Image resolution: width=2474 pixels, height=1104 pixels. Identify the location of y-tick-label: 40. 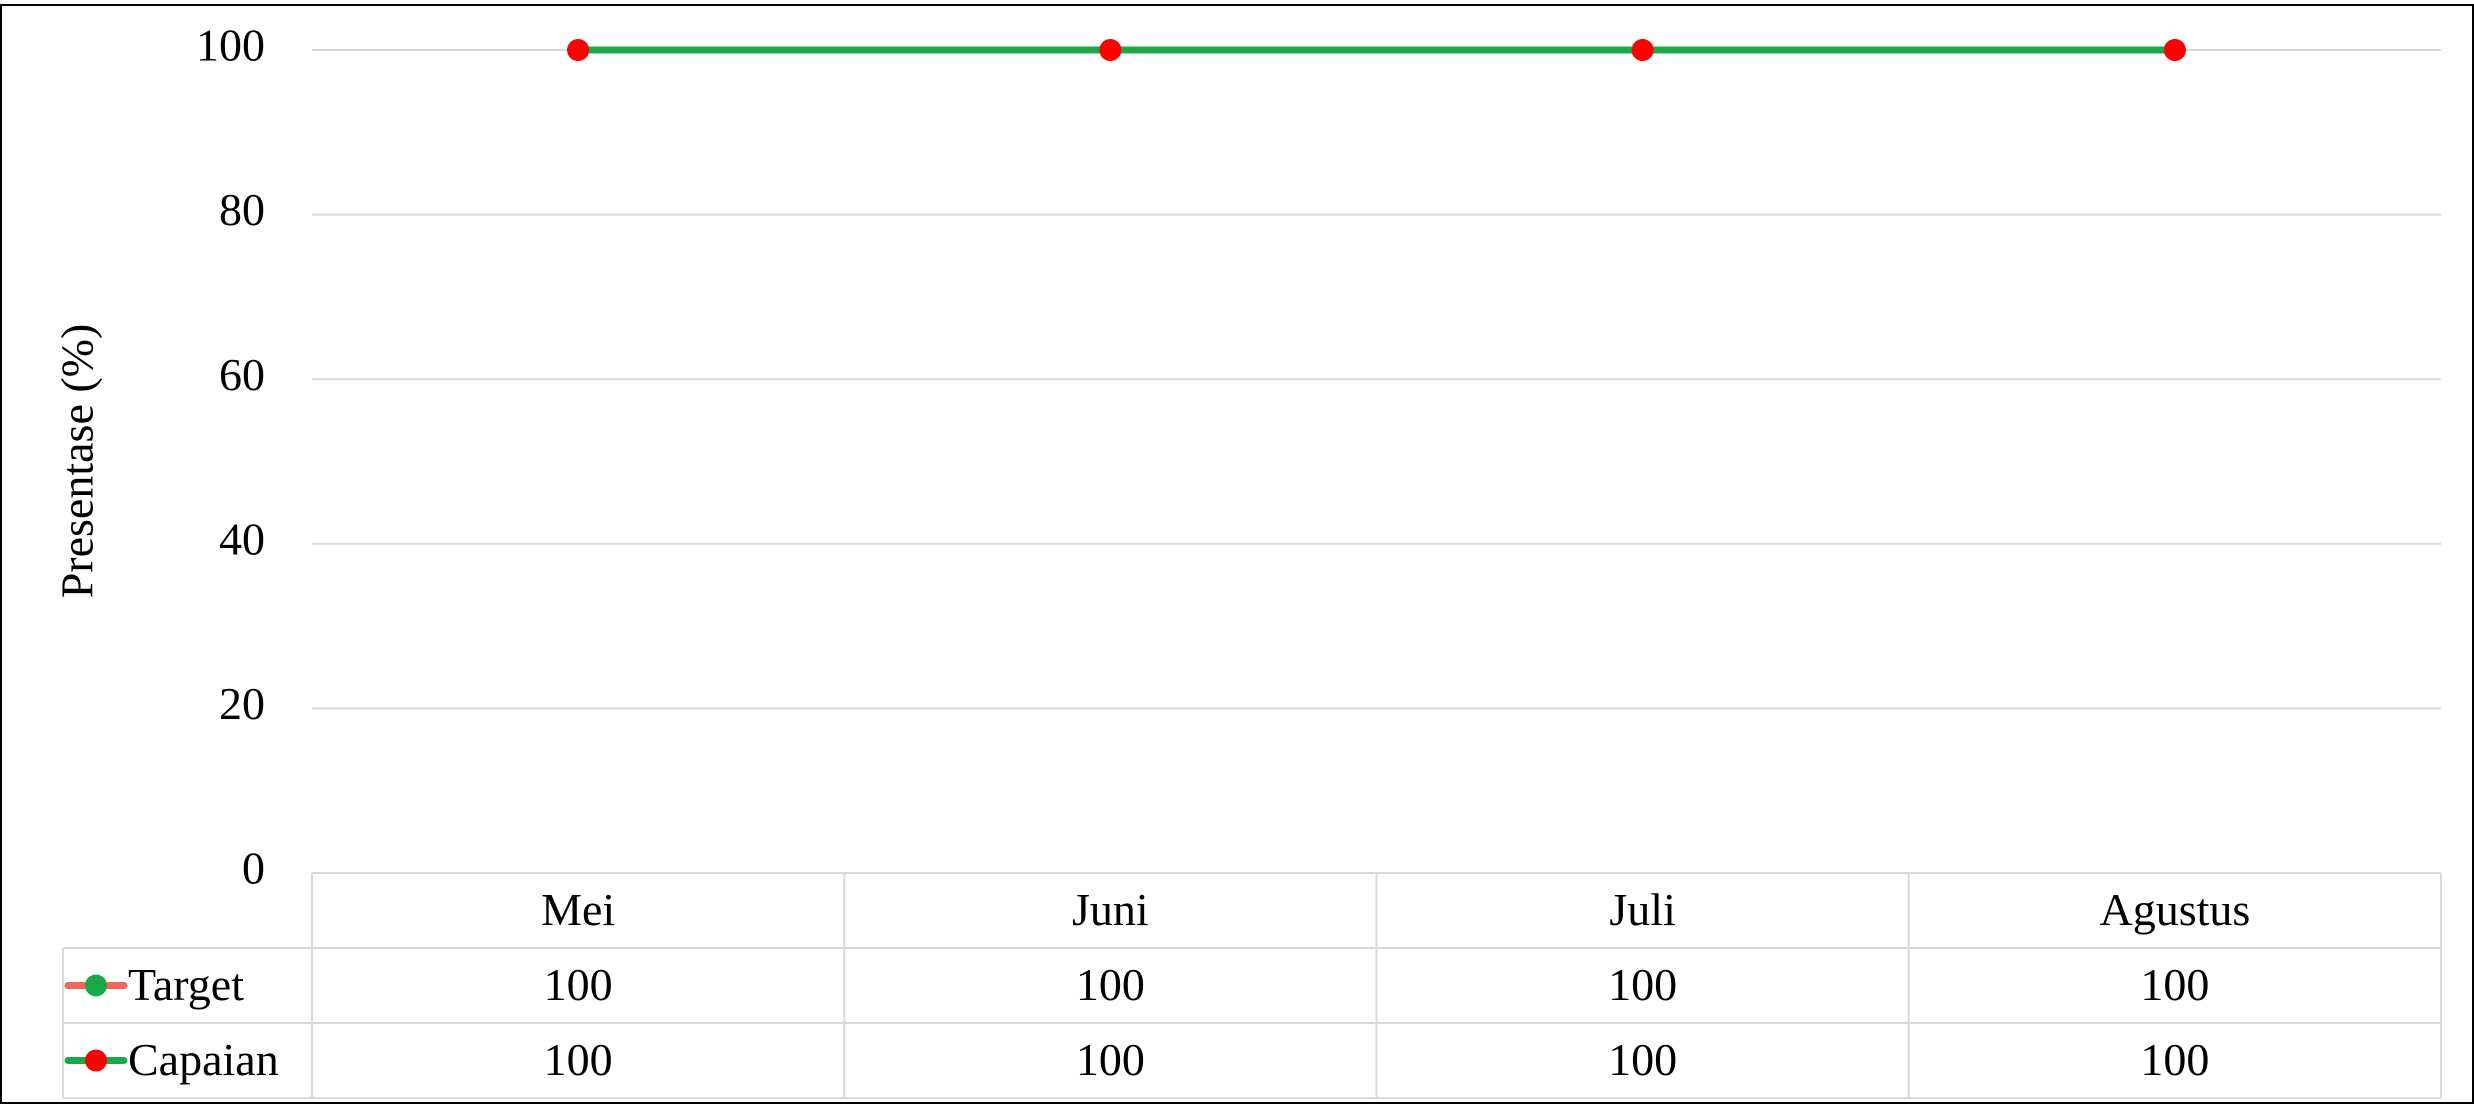
(242, 538).